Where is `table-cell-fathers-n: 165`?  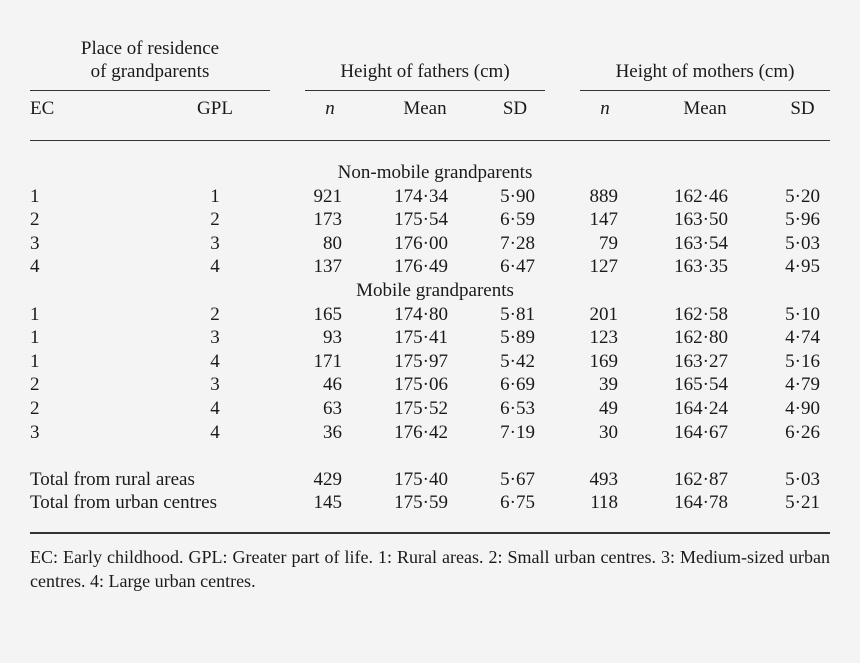 table-cell-fathers-n: 165 is located at coordinates (328, 314).